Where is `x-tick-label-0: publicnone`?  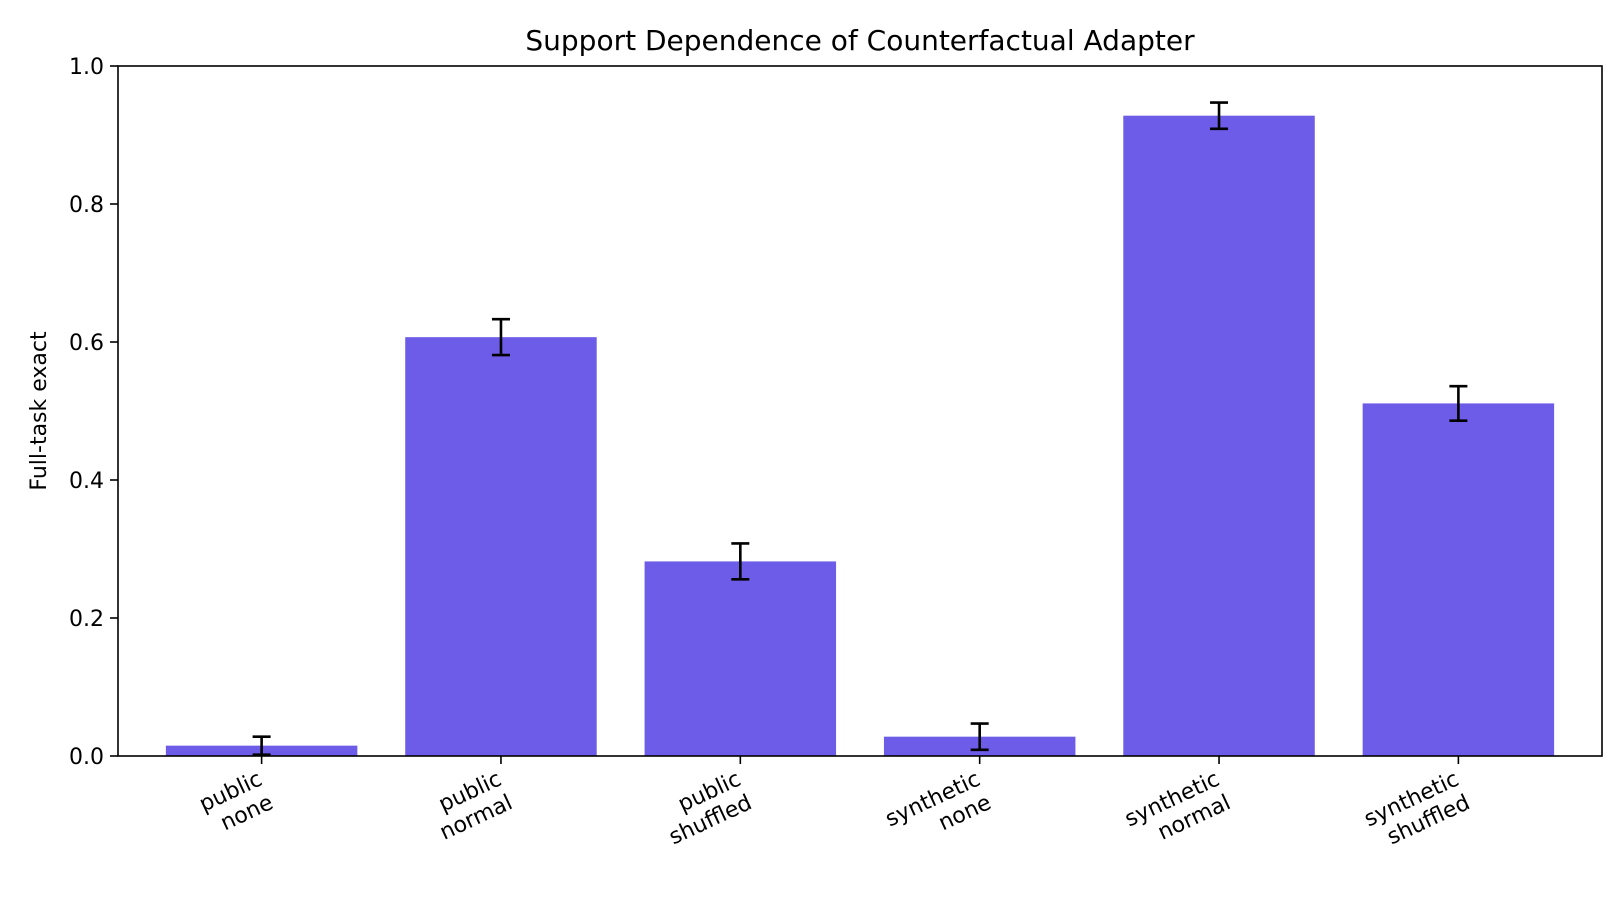
x-tick-label-0: publicnone is located at coordinates (237, 804).